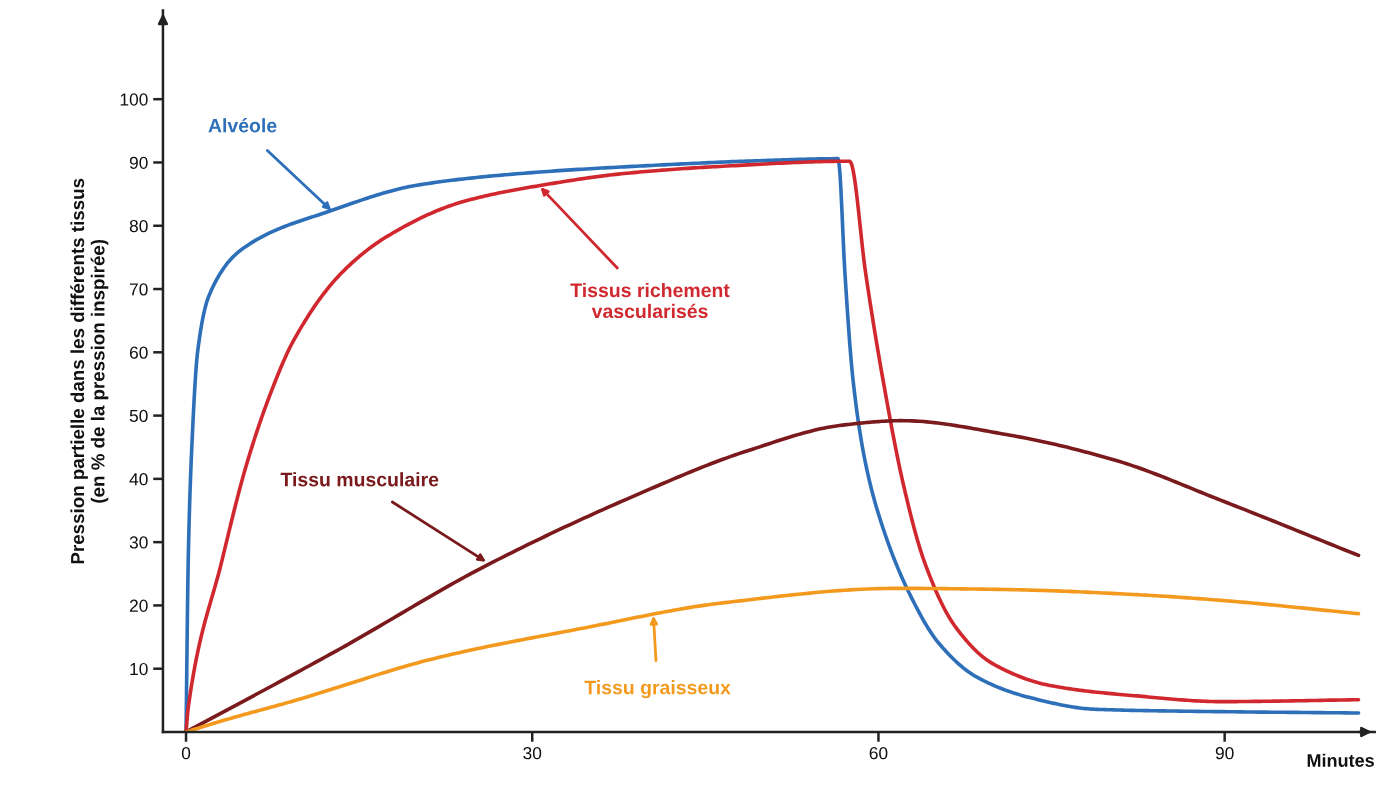 This screenshot has height=791, width=1388. Describe the element at coordinates (138, 289) in the screenshot. I see `y-tick-label: 70` at that location.